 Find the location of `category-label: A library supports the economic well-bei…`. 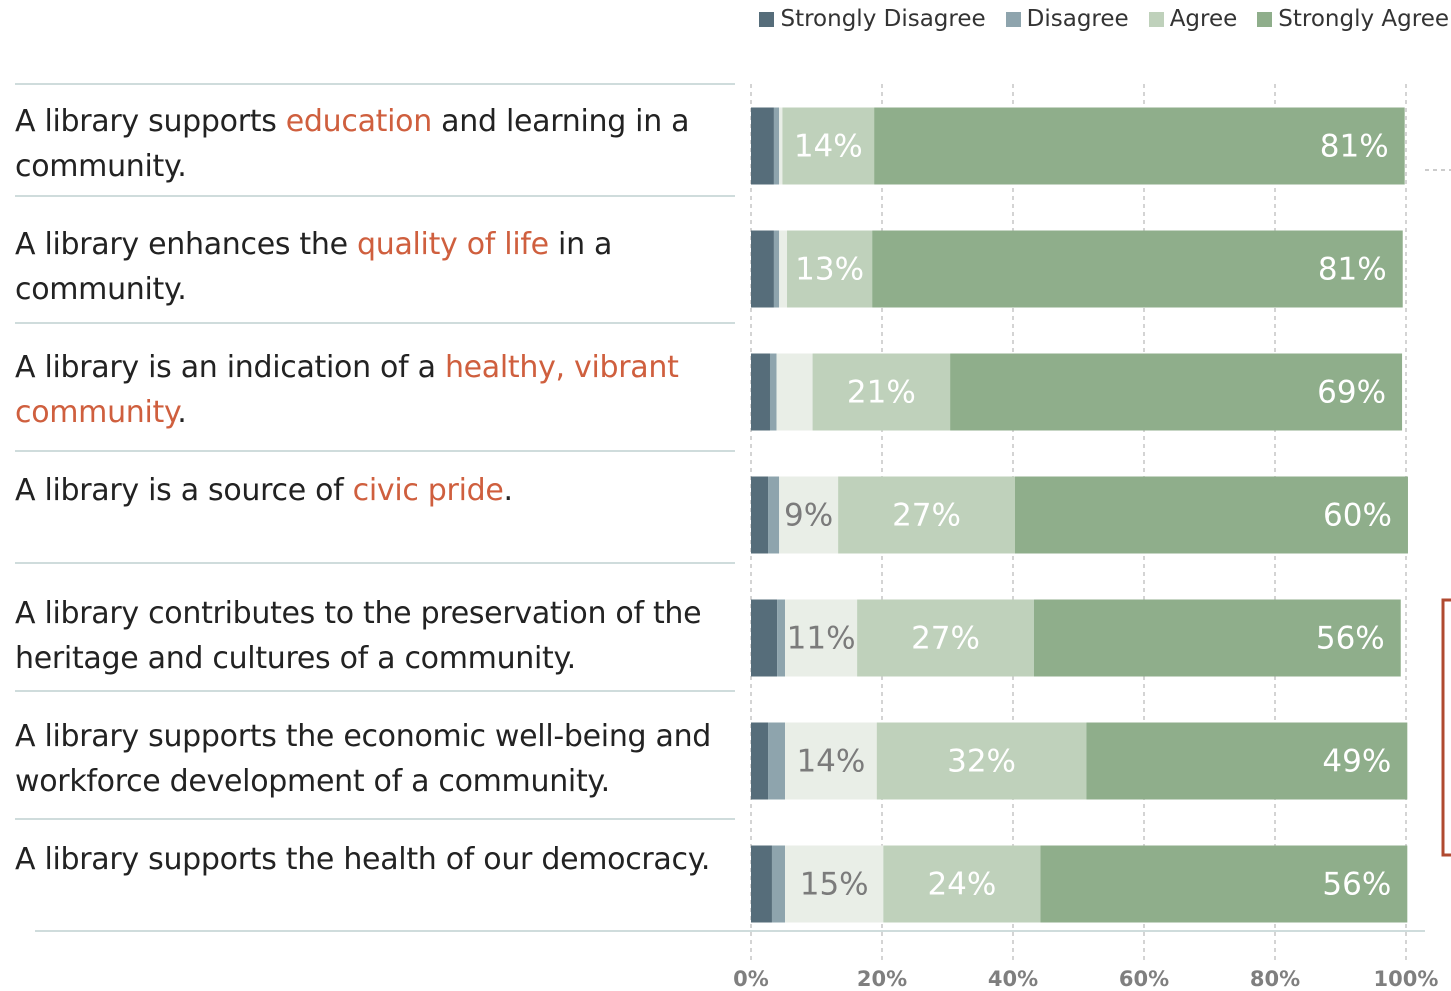

category-label: A library supports the economic well-bei… is located at coordinates (363, 759).